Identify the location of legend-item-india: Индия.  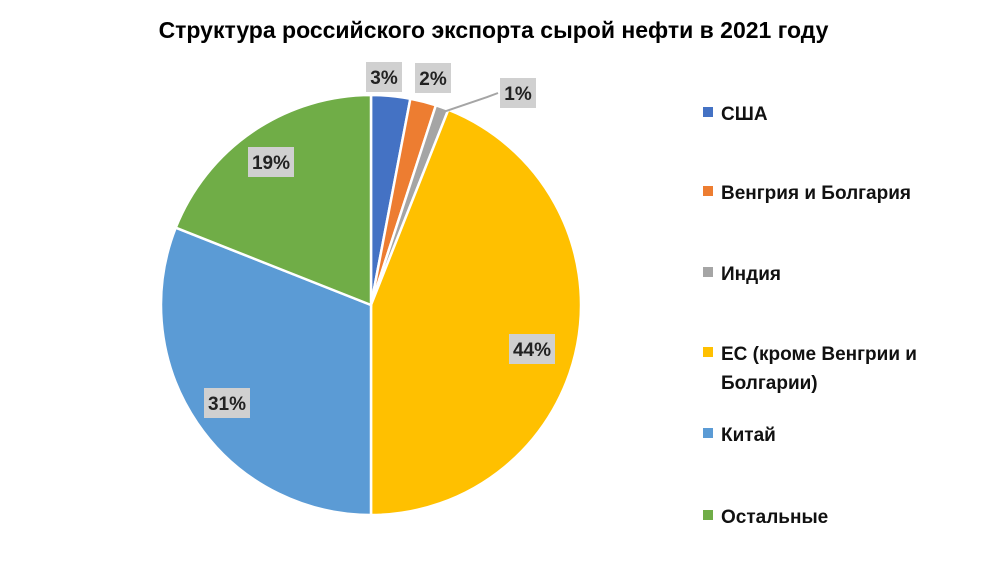
(838, 274).